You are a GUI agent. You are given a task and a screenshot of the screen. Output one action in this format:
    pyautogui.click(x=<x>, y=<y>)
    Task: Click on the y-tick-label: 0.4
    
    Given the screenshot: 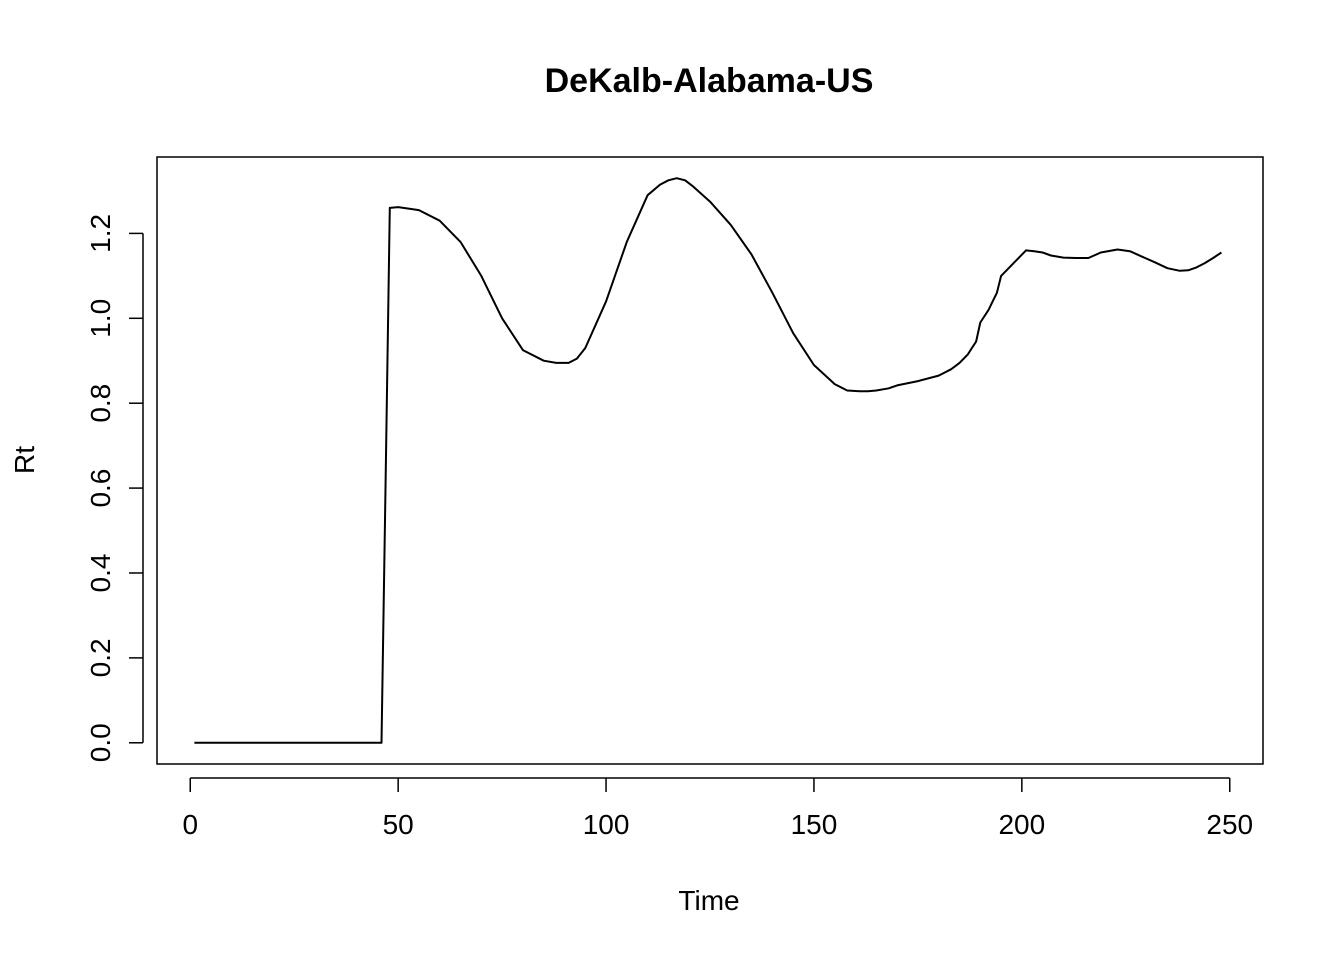 What is the action you would take?
    pyautogui.click(x=100, y=573)
    